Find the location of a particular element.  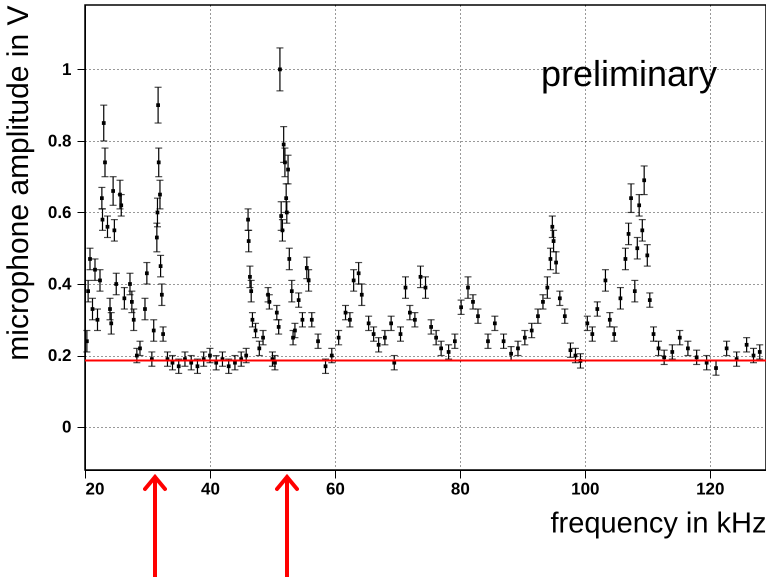

x-tick-label: 100 is located at coordinates (585, 489).